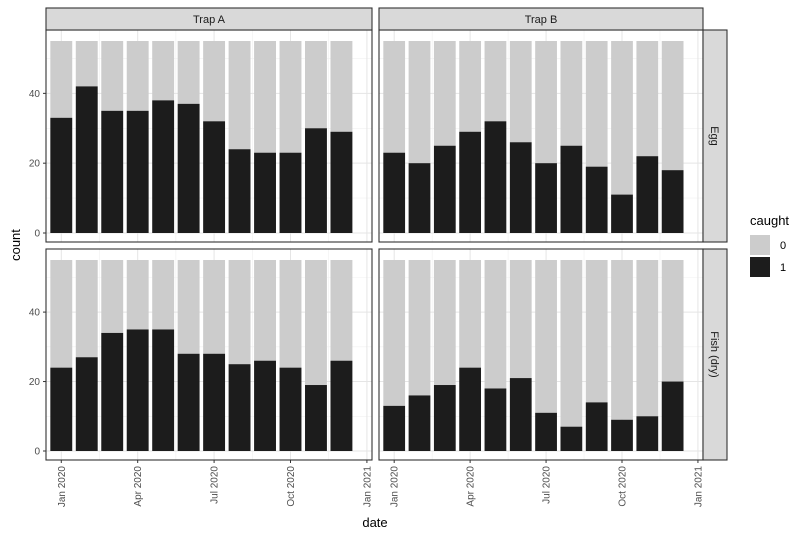 This screenshot has height=538, width=808. I want to click on legend-label: 1, so click(783, 268).